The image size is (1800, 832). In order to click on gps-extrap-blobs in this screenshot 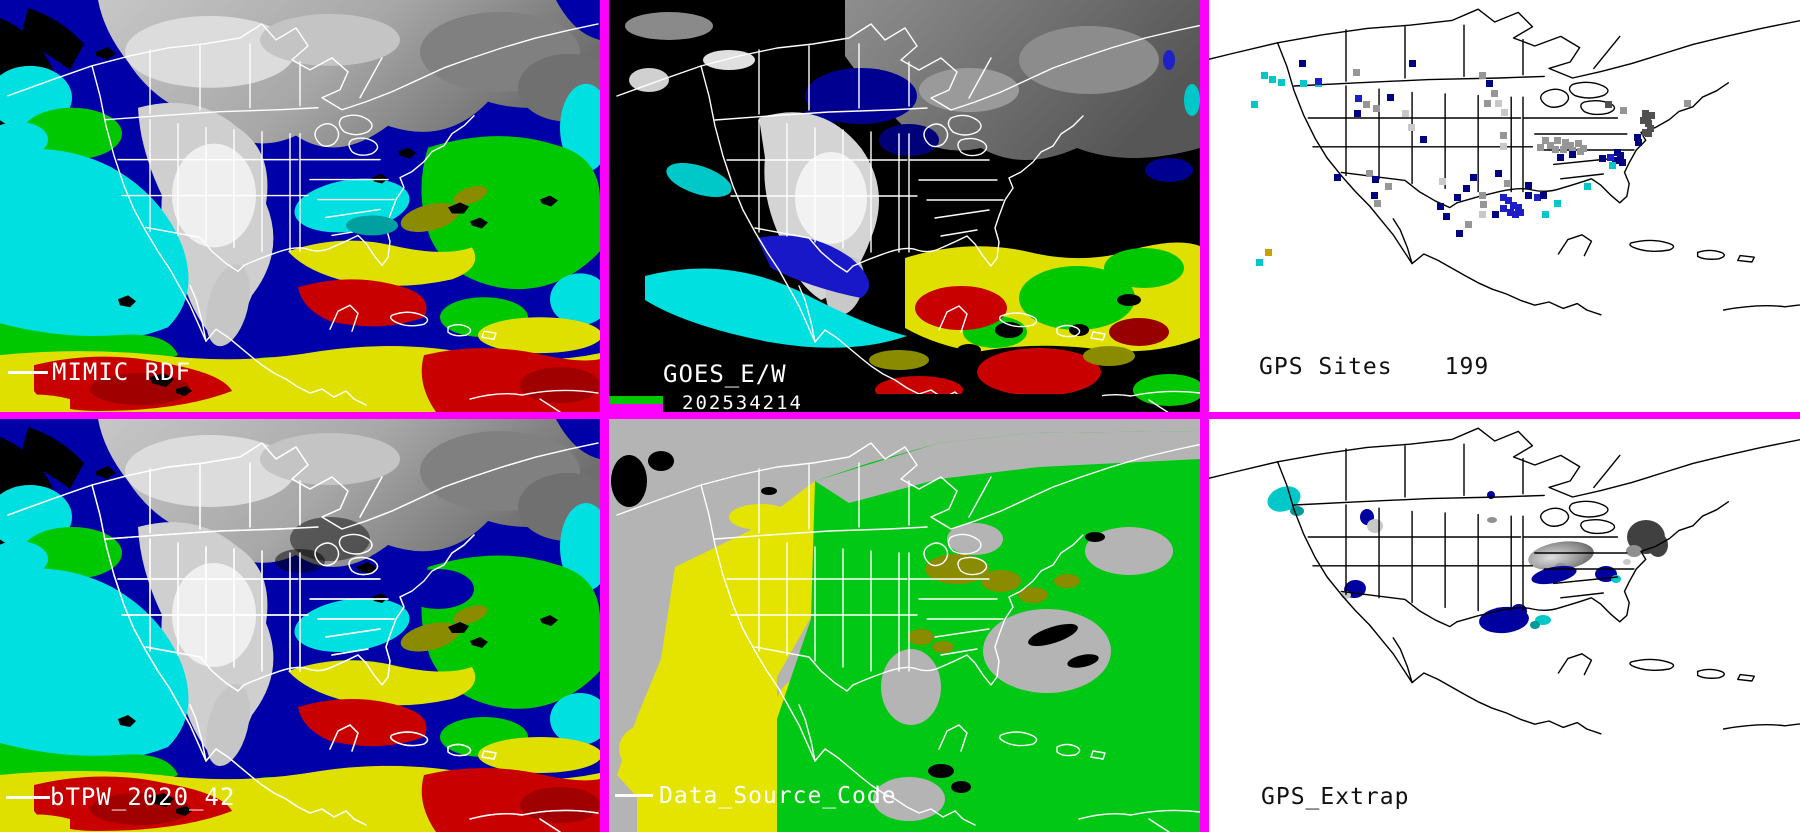, I will do `click(1467, 560)`.